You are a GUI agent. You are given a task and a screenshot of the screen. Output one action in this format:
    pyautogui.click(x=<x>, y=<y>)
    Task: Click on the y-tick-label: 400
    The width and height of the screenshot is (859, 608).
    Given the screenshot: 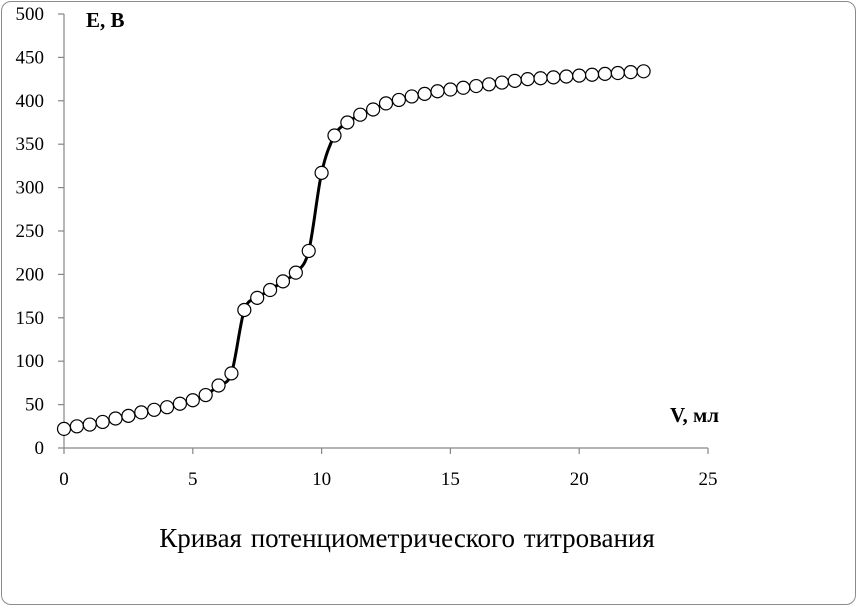 What is the action you would take?
    pyautogui.click(x=30, y=101)
    